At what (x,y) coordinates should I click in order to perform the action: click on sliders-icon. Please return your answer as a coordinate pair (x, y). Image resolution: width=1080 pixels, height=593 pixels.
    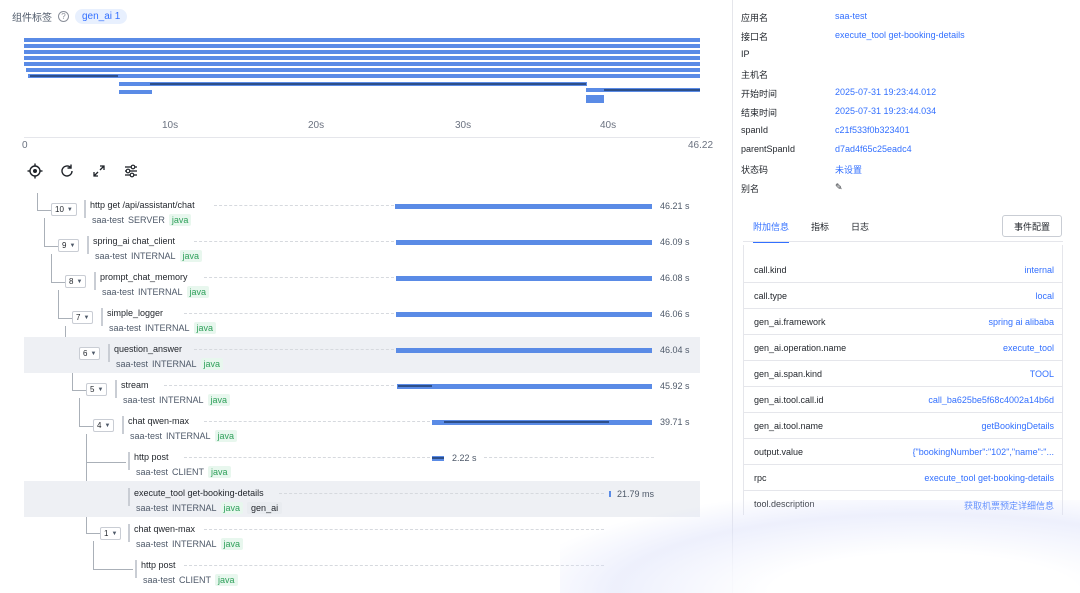
    Looking at the image, I should click on (131, 171).